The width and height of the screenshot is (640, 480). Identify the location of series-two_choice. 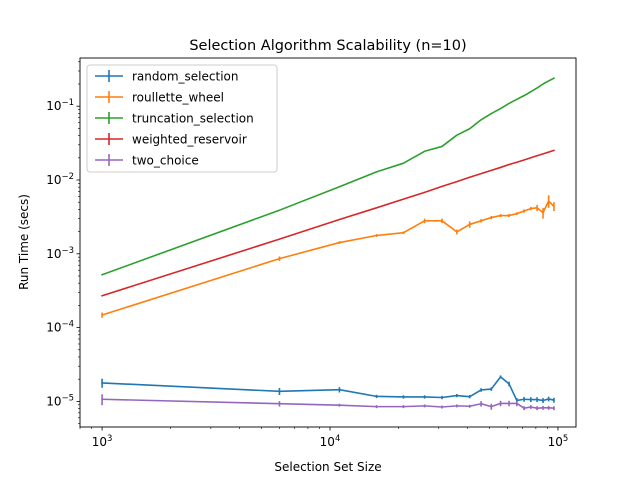
(328, 402).